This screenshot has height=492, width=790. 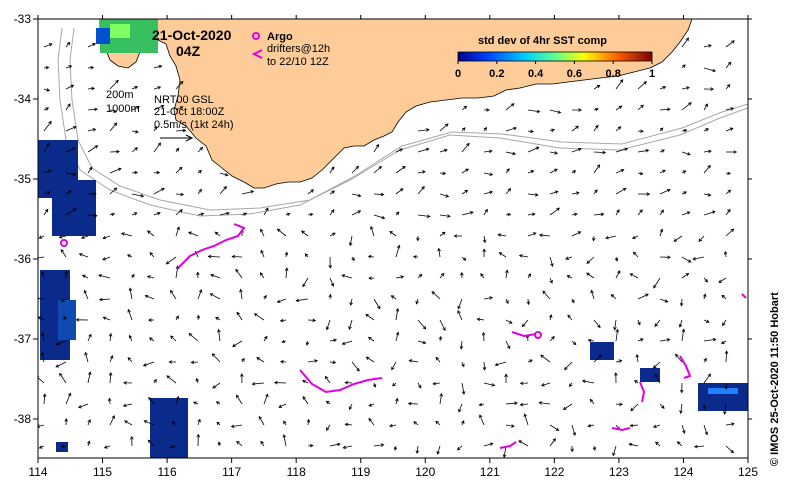 I want to click on colorbar, so click(x=555, y=56).